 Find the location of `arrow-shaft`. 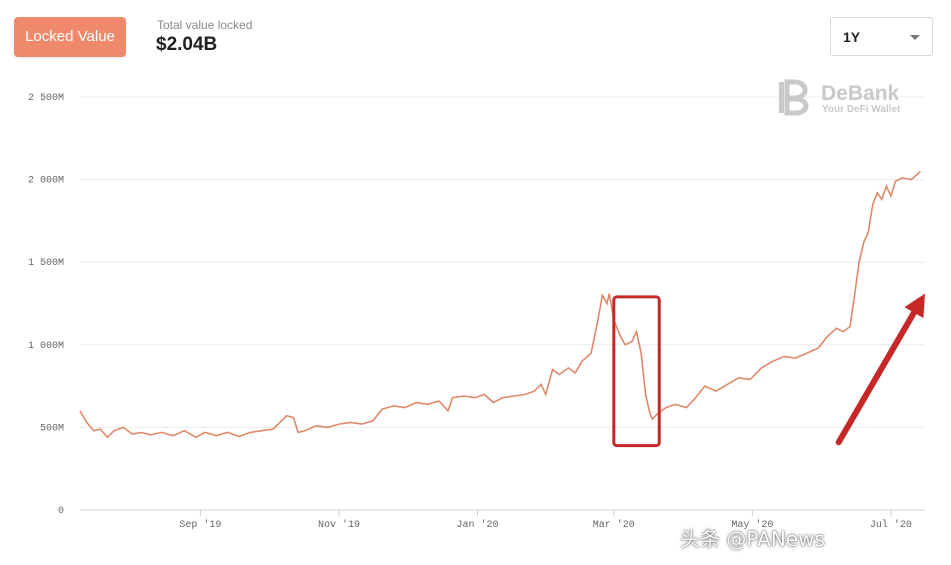

arrow-shaft is located at coordinates (876, 377).